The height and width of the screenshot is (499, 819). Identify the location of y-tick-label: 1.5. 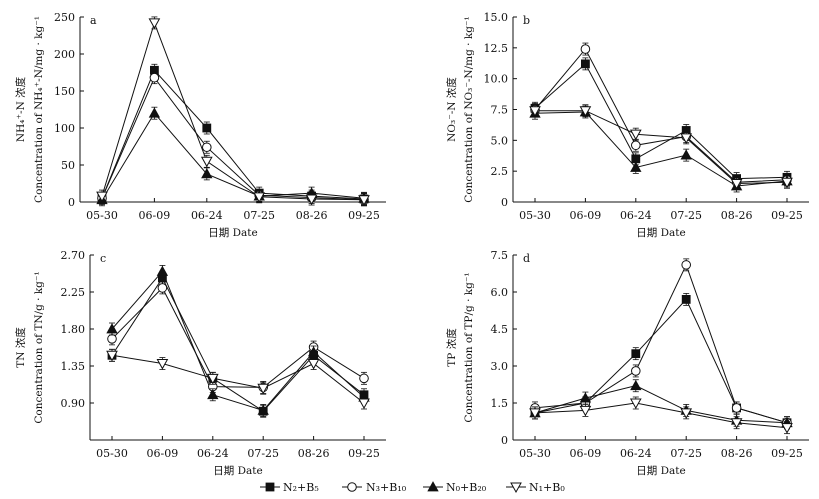
(500, 403).